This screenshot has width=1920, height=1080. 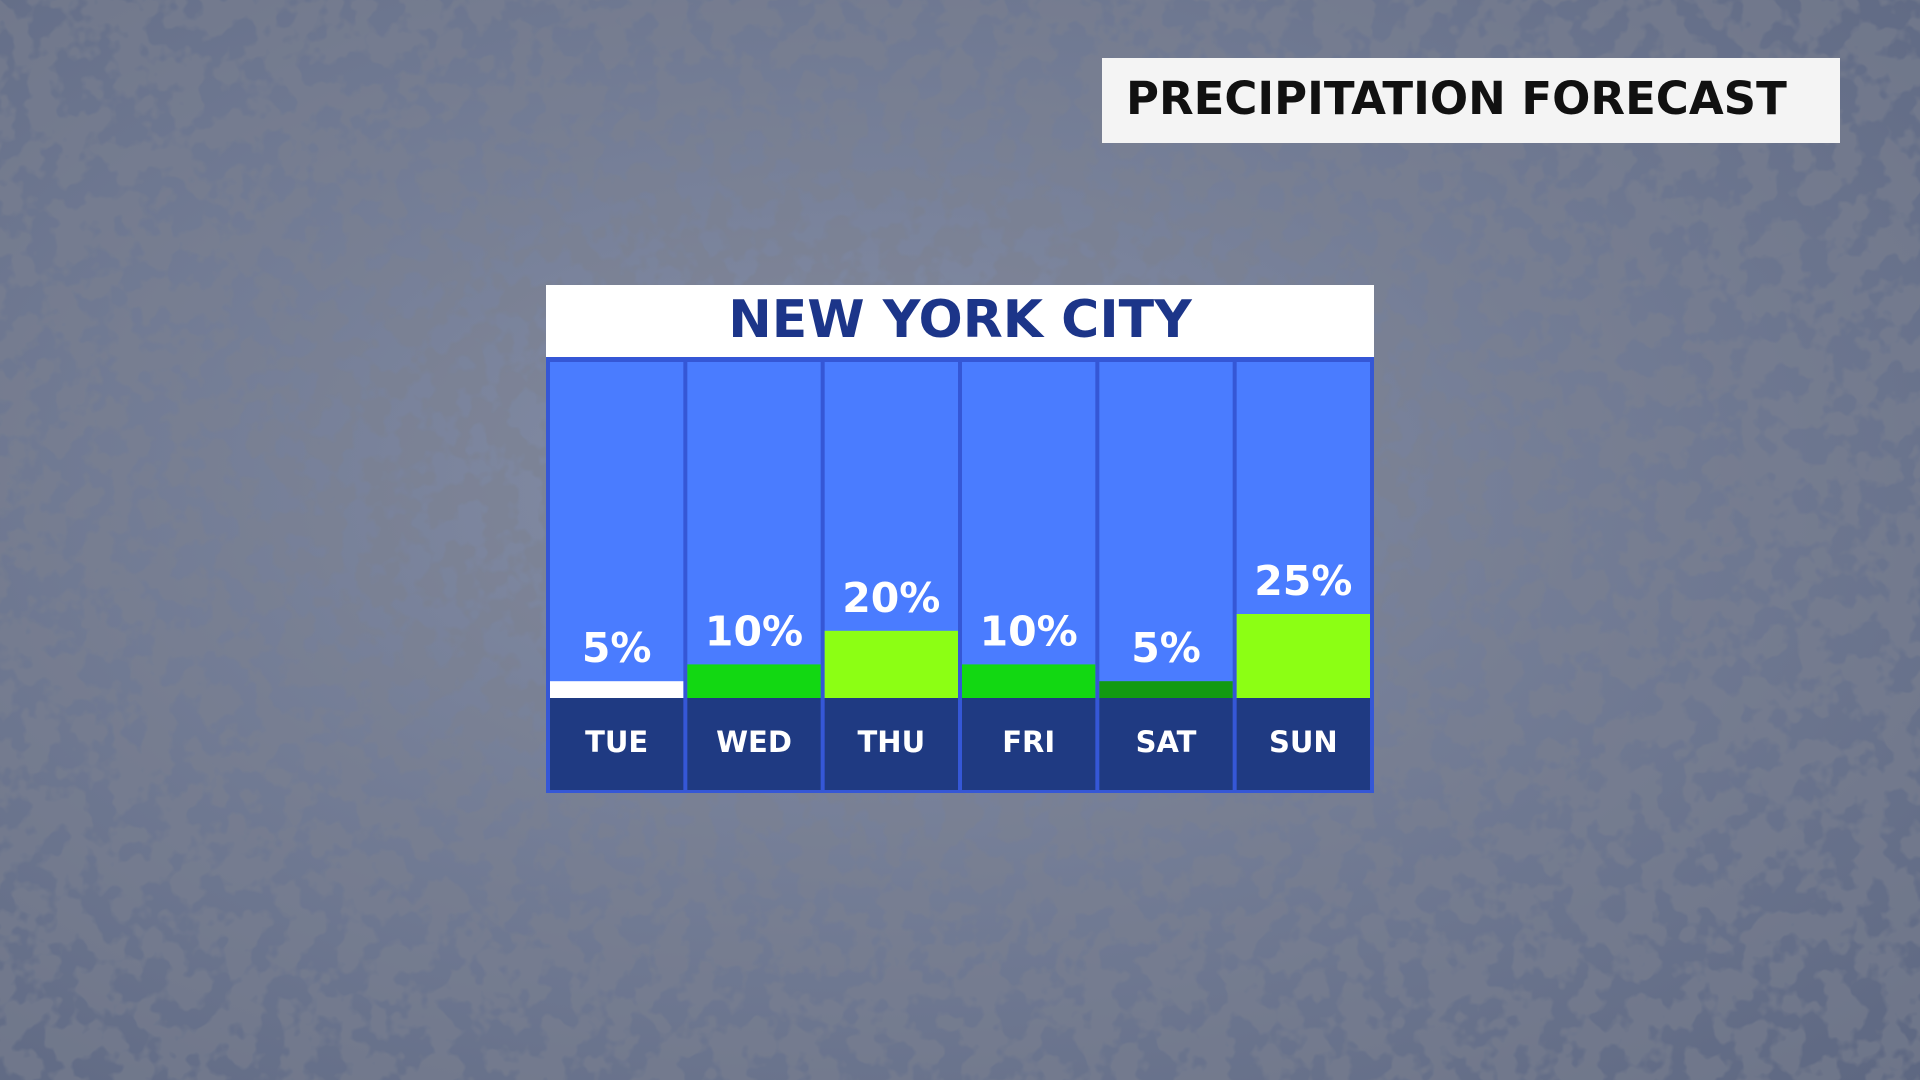 I want to click on value-label: 20%, so click(x=891, y=598).